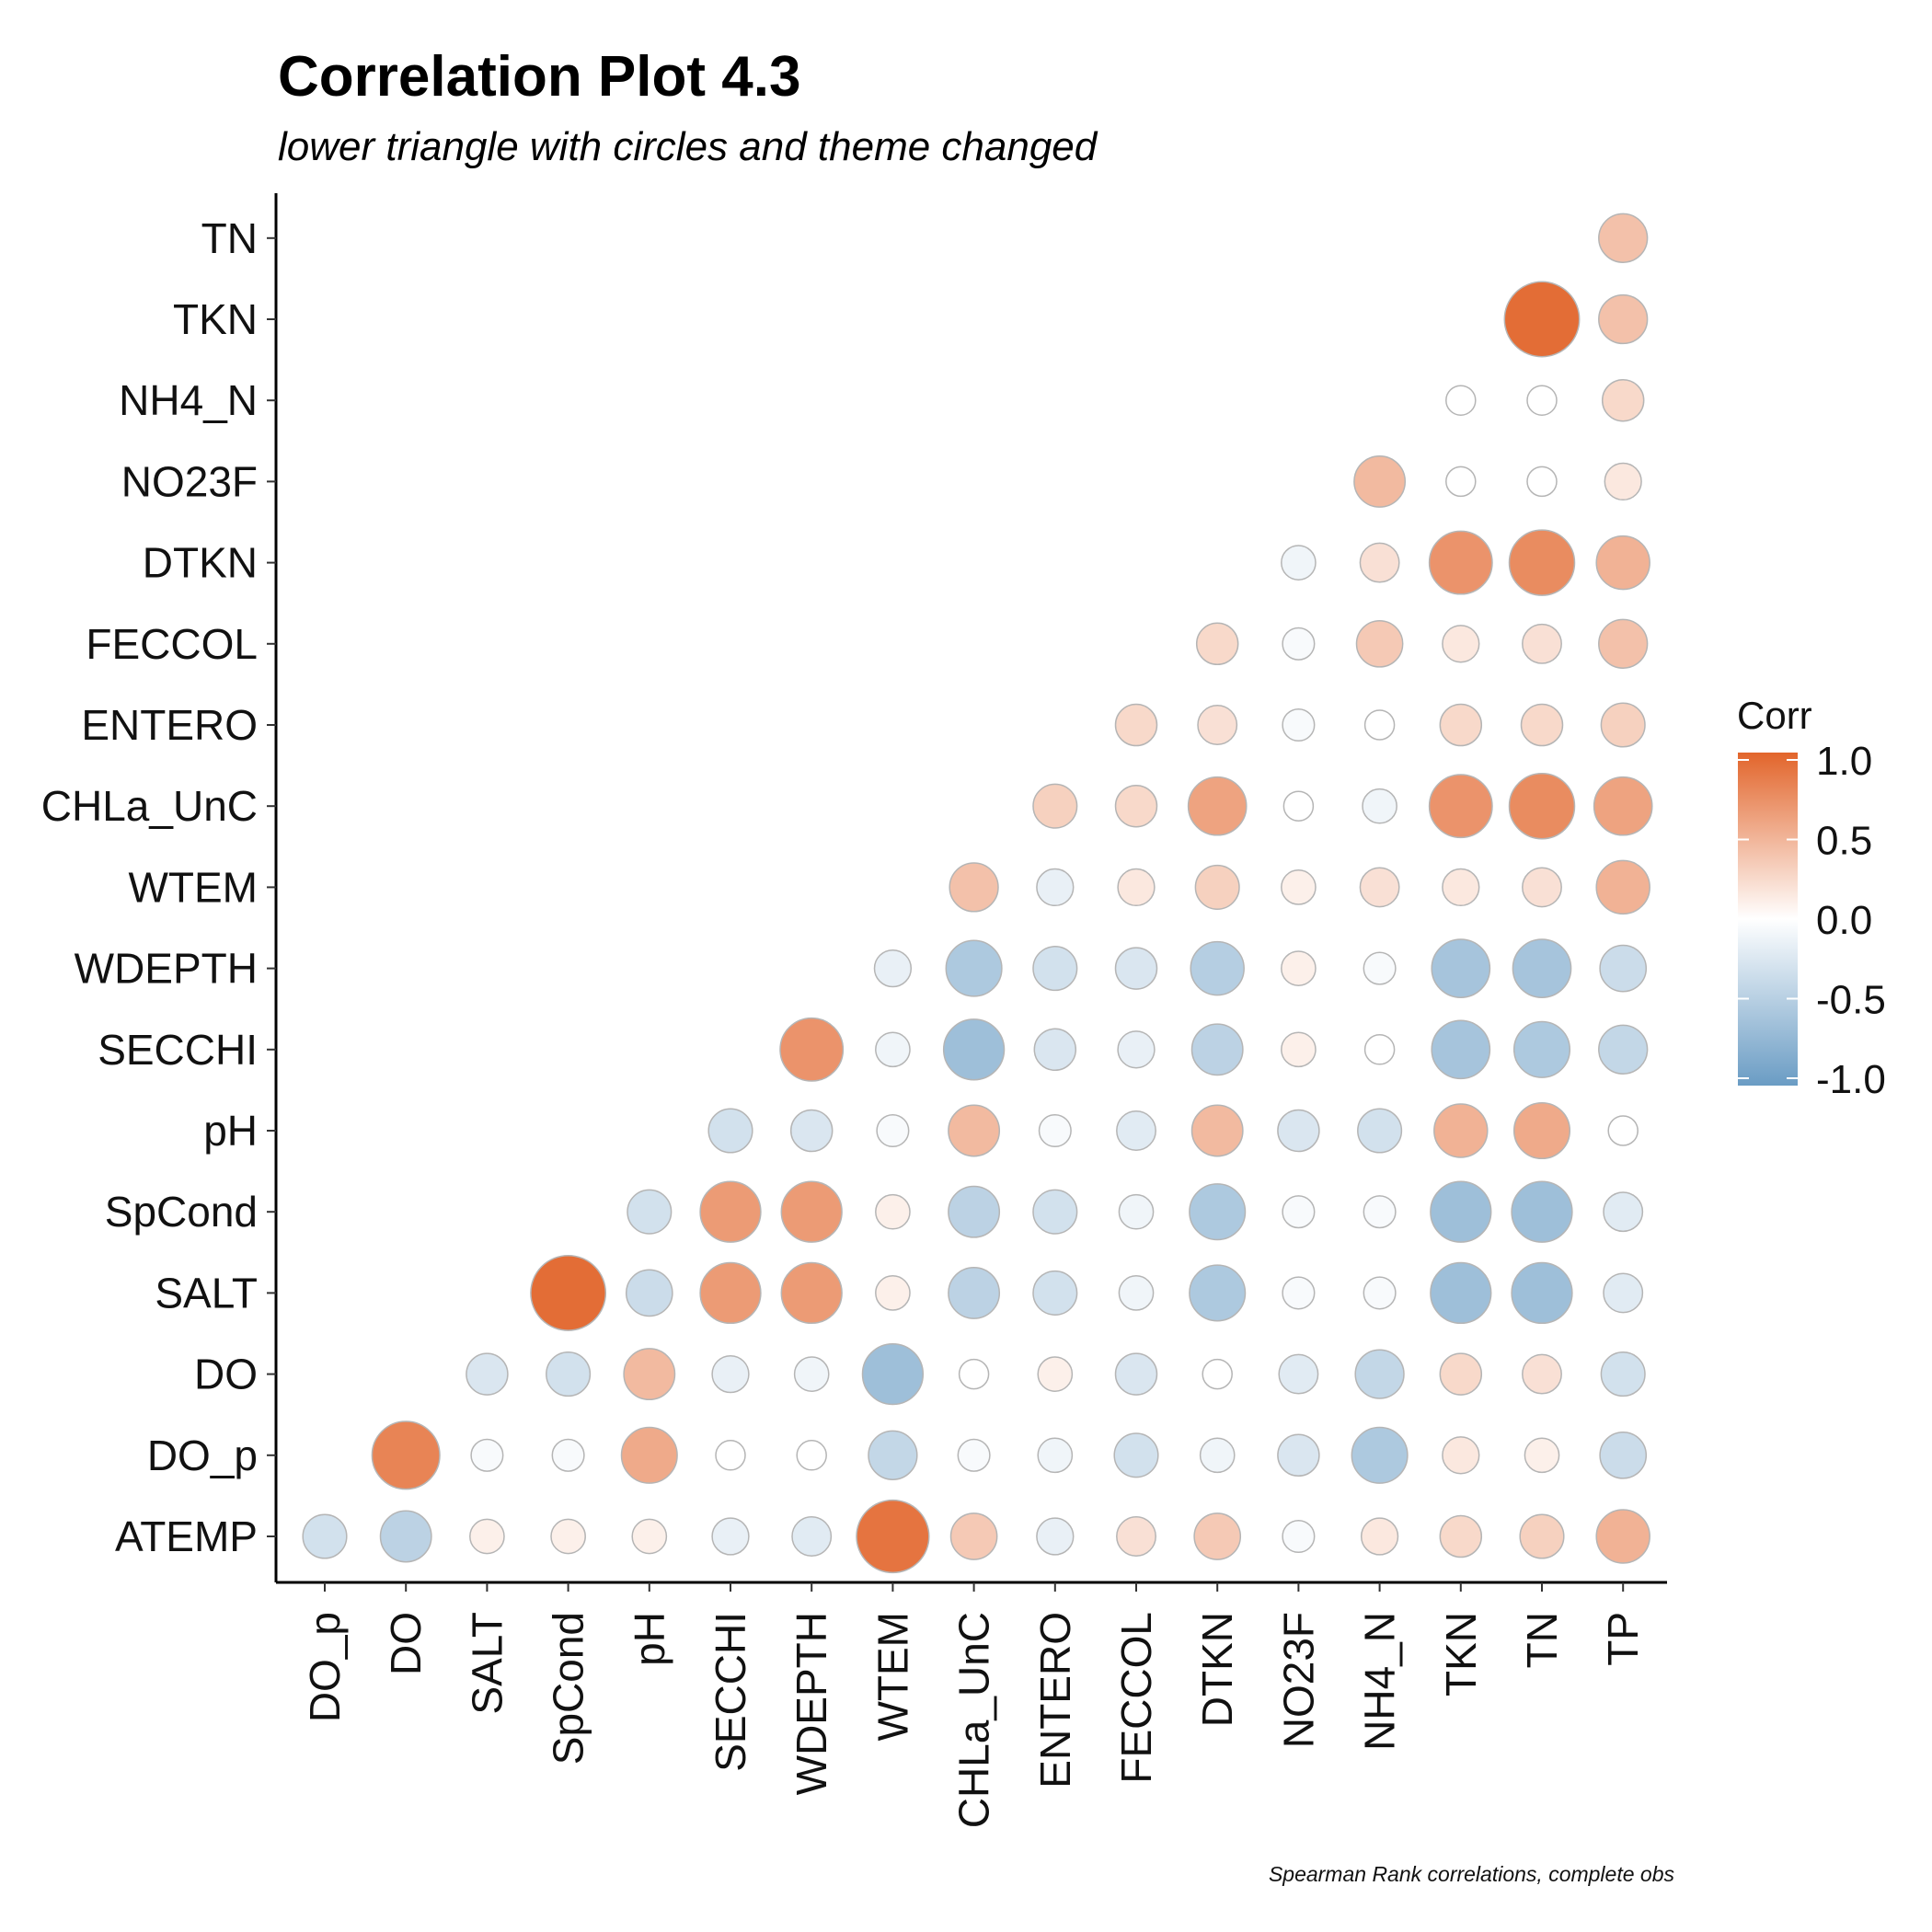  I want to click on x-tick-label: SALT, so click(487, 1663).